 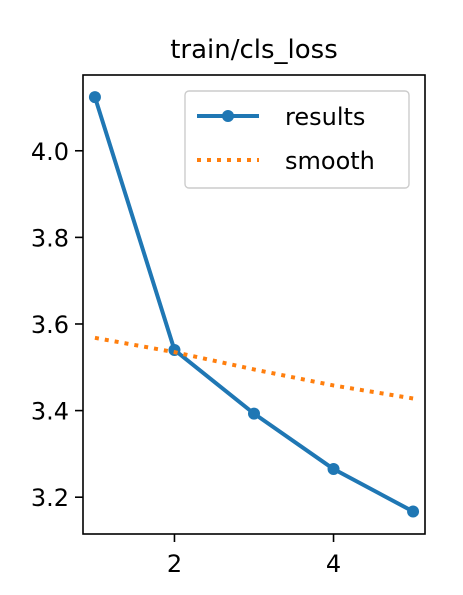 What do you see at coordinates (297, 139) in the screenshot?
I see `legend: results smooth` at bounding box center [297, 139].